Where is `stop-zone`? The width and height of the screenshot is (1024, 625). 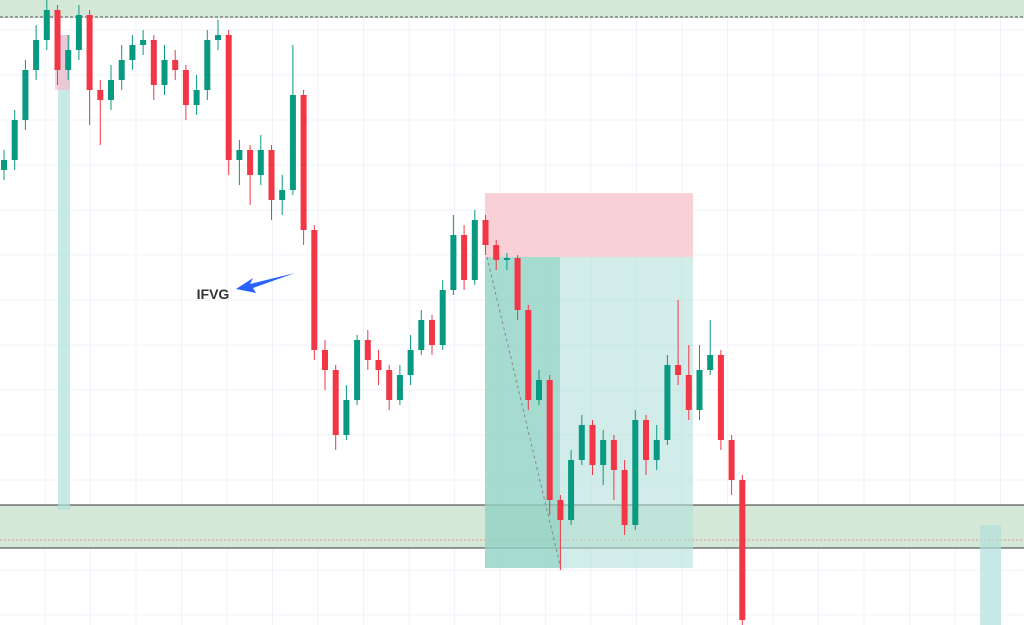
stop-zone is located at coordinates (589, 225).